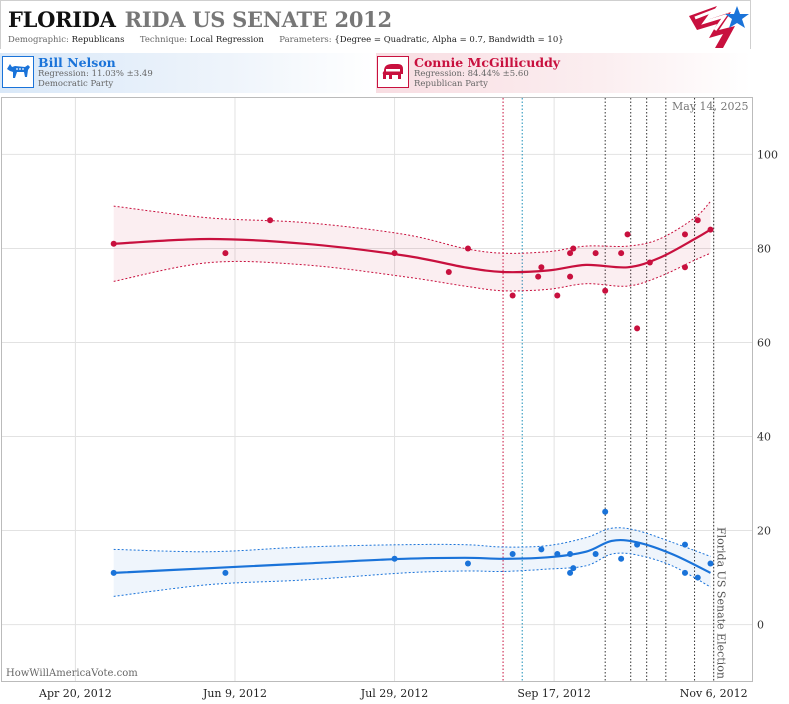 The height and width of the screenshot is (704, 789). I want to click on election-label: Florida US Senate Election, so click(721, 603).